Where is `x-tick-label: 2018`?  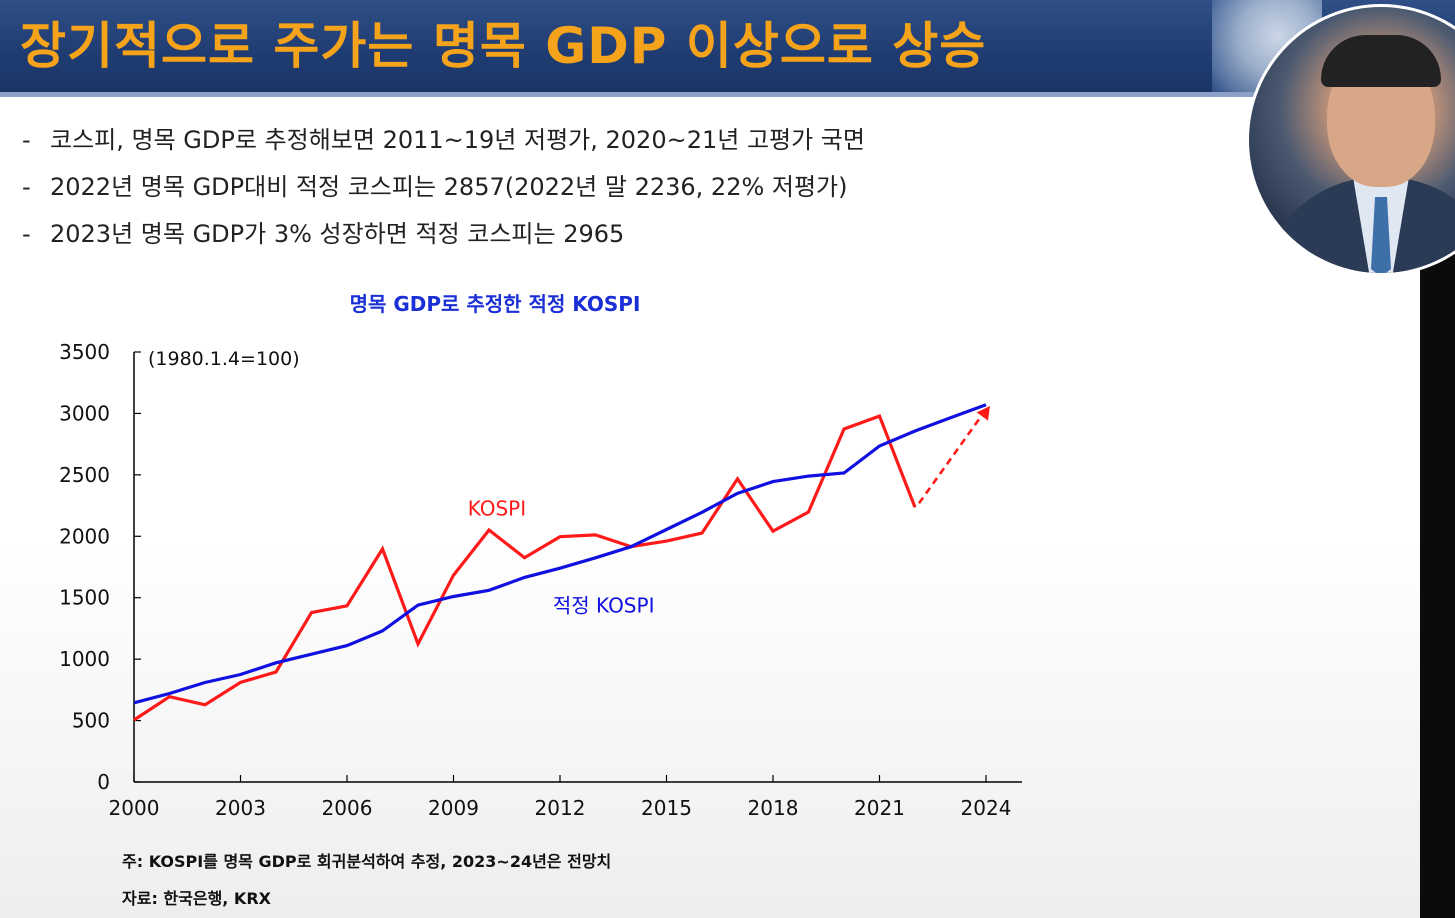 x-tick-label: 2018 is located at coordinates (773, 808).